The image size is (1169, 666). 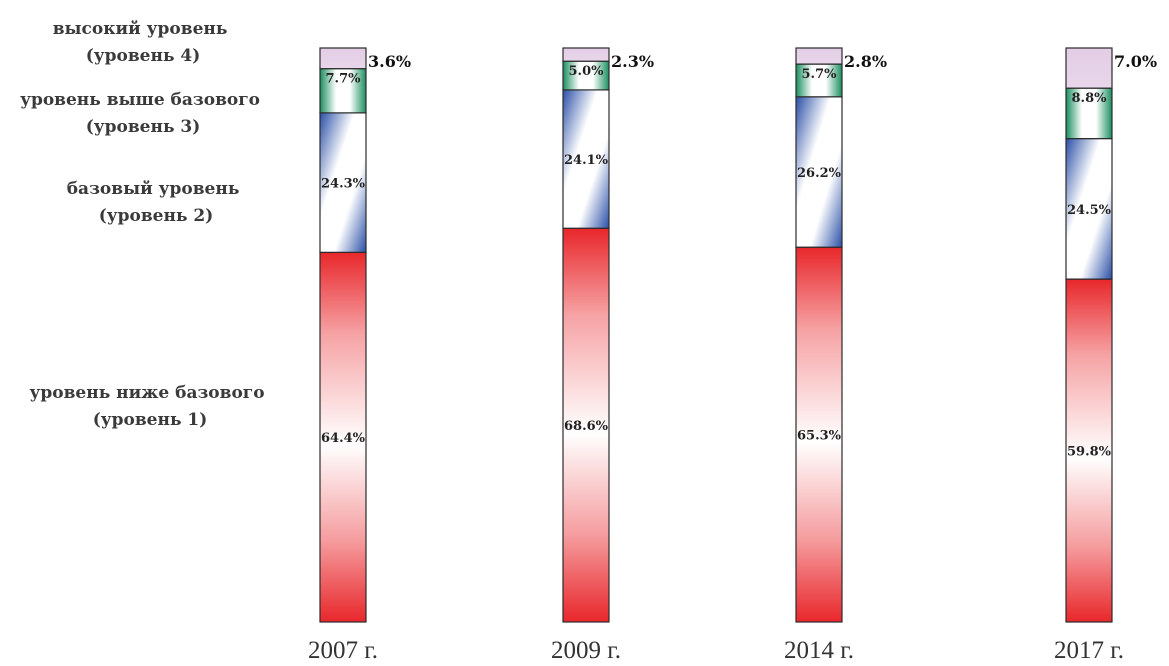 I want to click on data-label-level-1-2014: 65.3%, so click(x=819, y=436).